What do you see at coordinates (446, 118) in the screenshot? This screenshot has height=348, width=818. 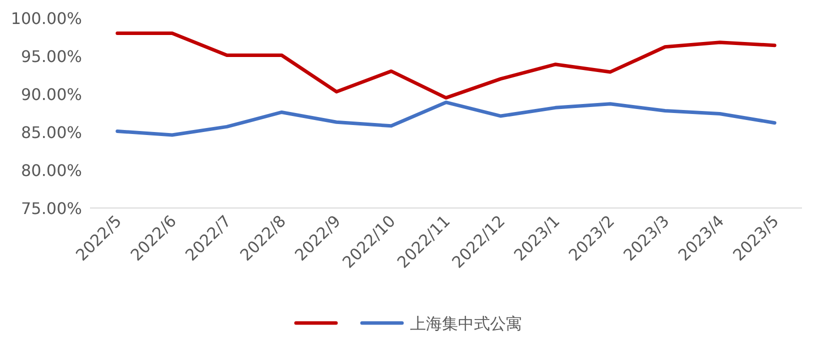 I see `line-series` at bounding box center [446, 118].